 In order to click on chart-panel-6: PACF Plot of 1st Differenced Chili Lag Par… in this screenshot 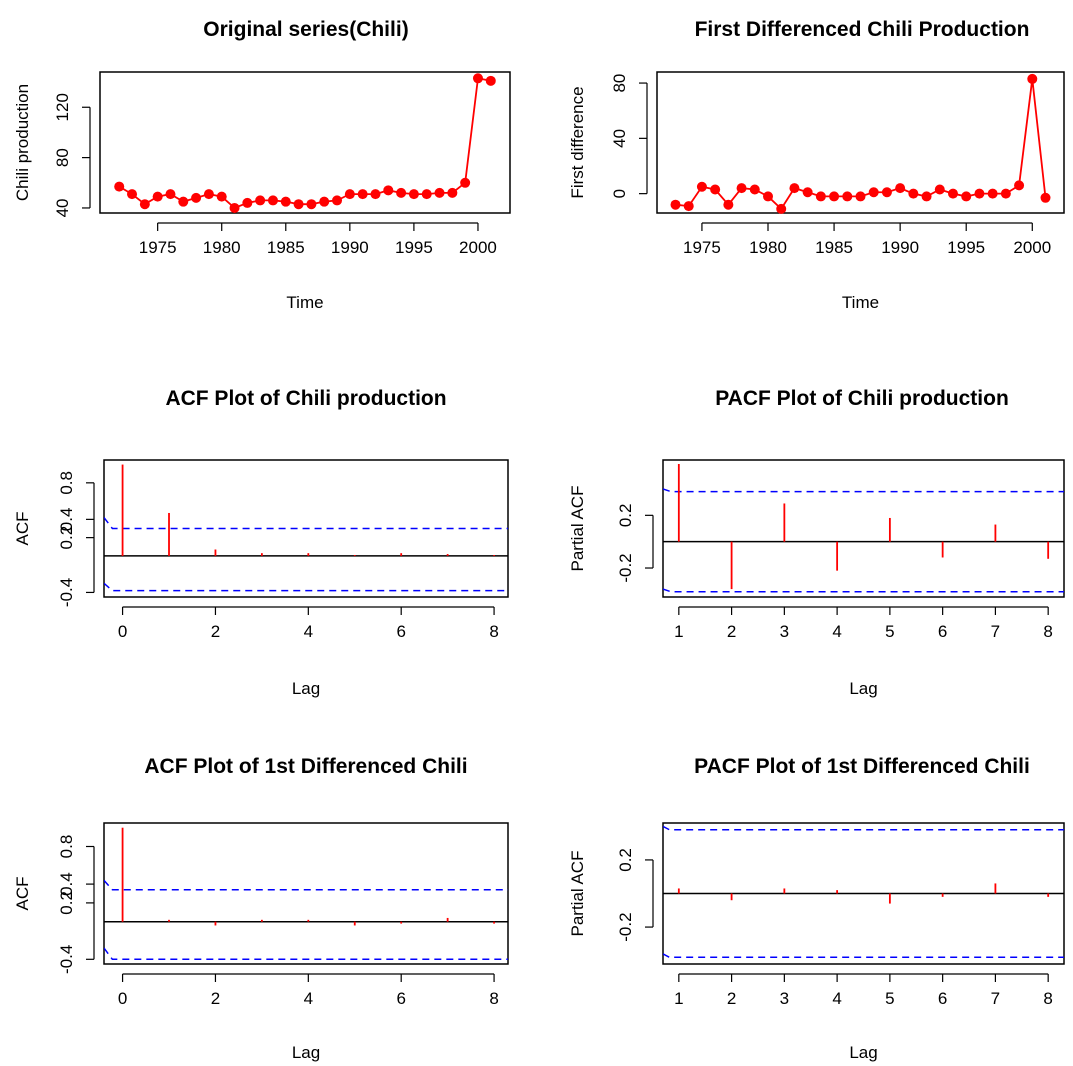, I will do `click(816, 908)`.